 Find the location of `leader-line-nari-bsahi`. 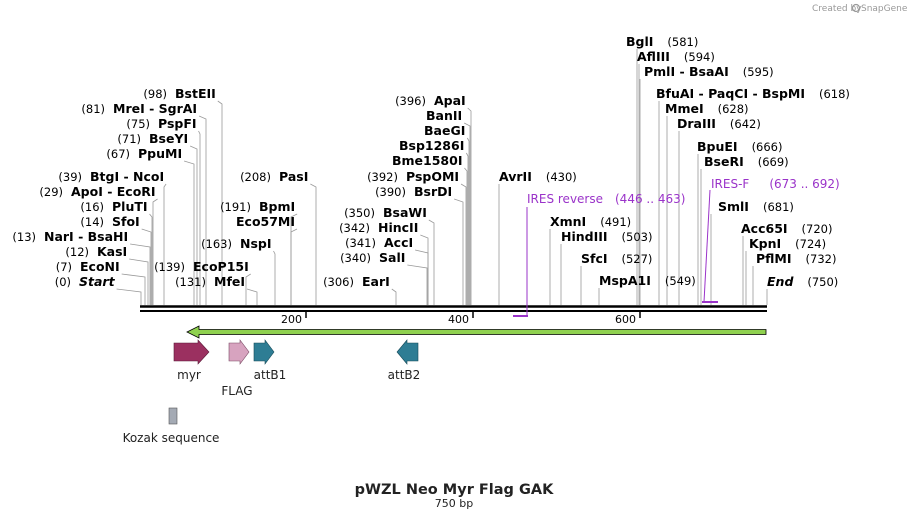

leader-line-nari-bsahi is located at coordinates (140, 274).